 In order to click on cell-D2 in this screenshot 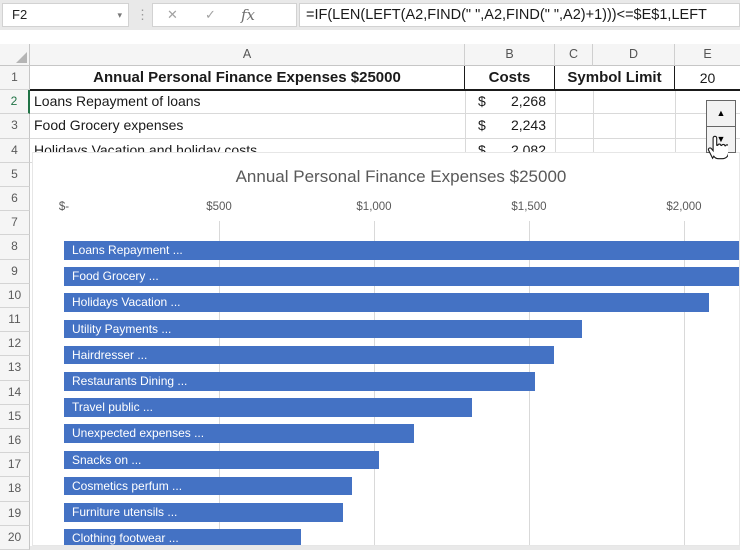, I will do `click(634, 102)`.